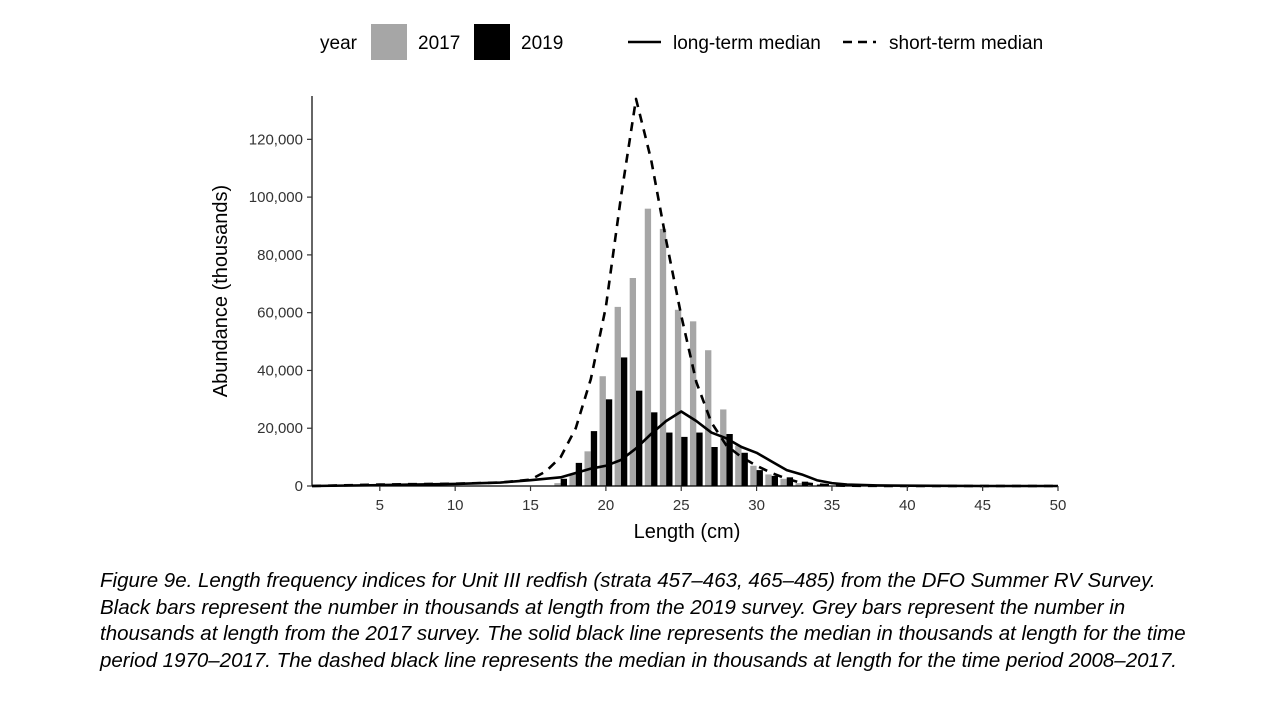 The width and height of the screenshot is (1280, 720). I want to click on y-tick-label-40000: 40,000, so click(280, 370).